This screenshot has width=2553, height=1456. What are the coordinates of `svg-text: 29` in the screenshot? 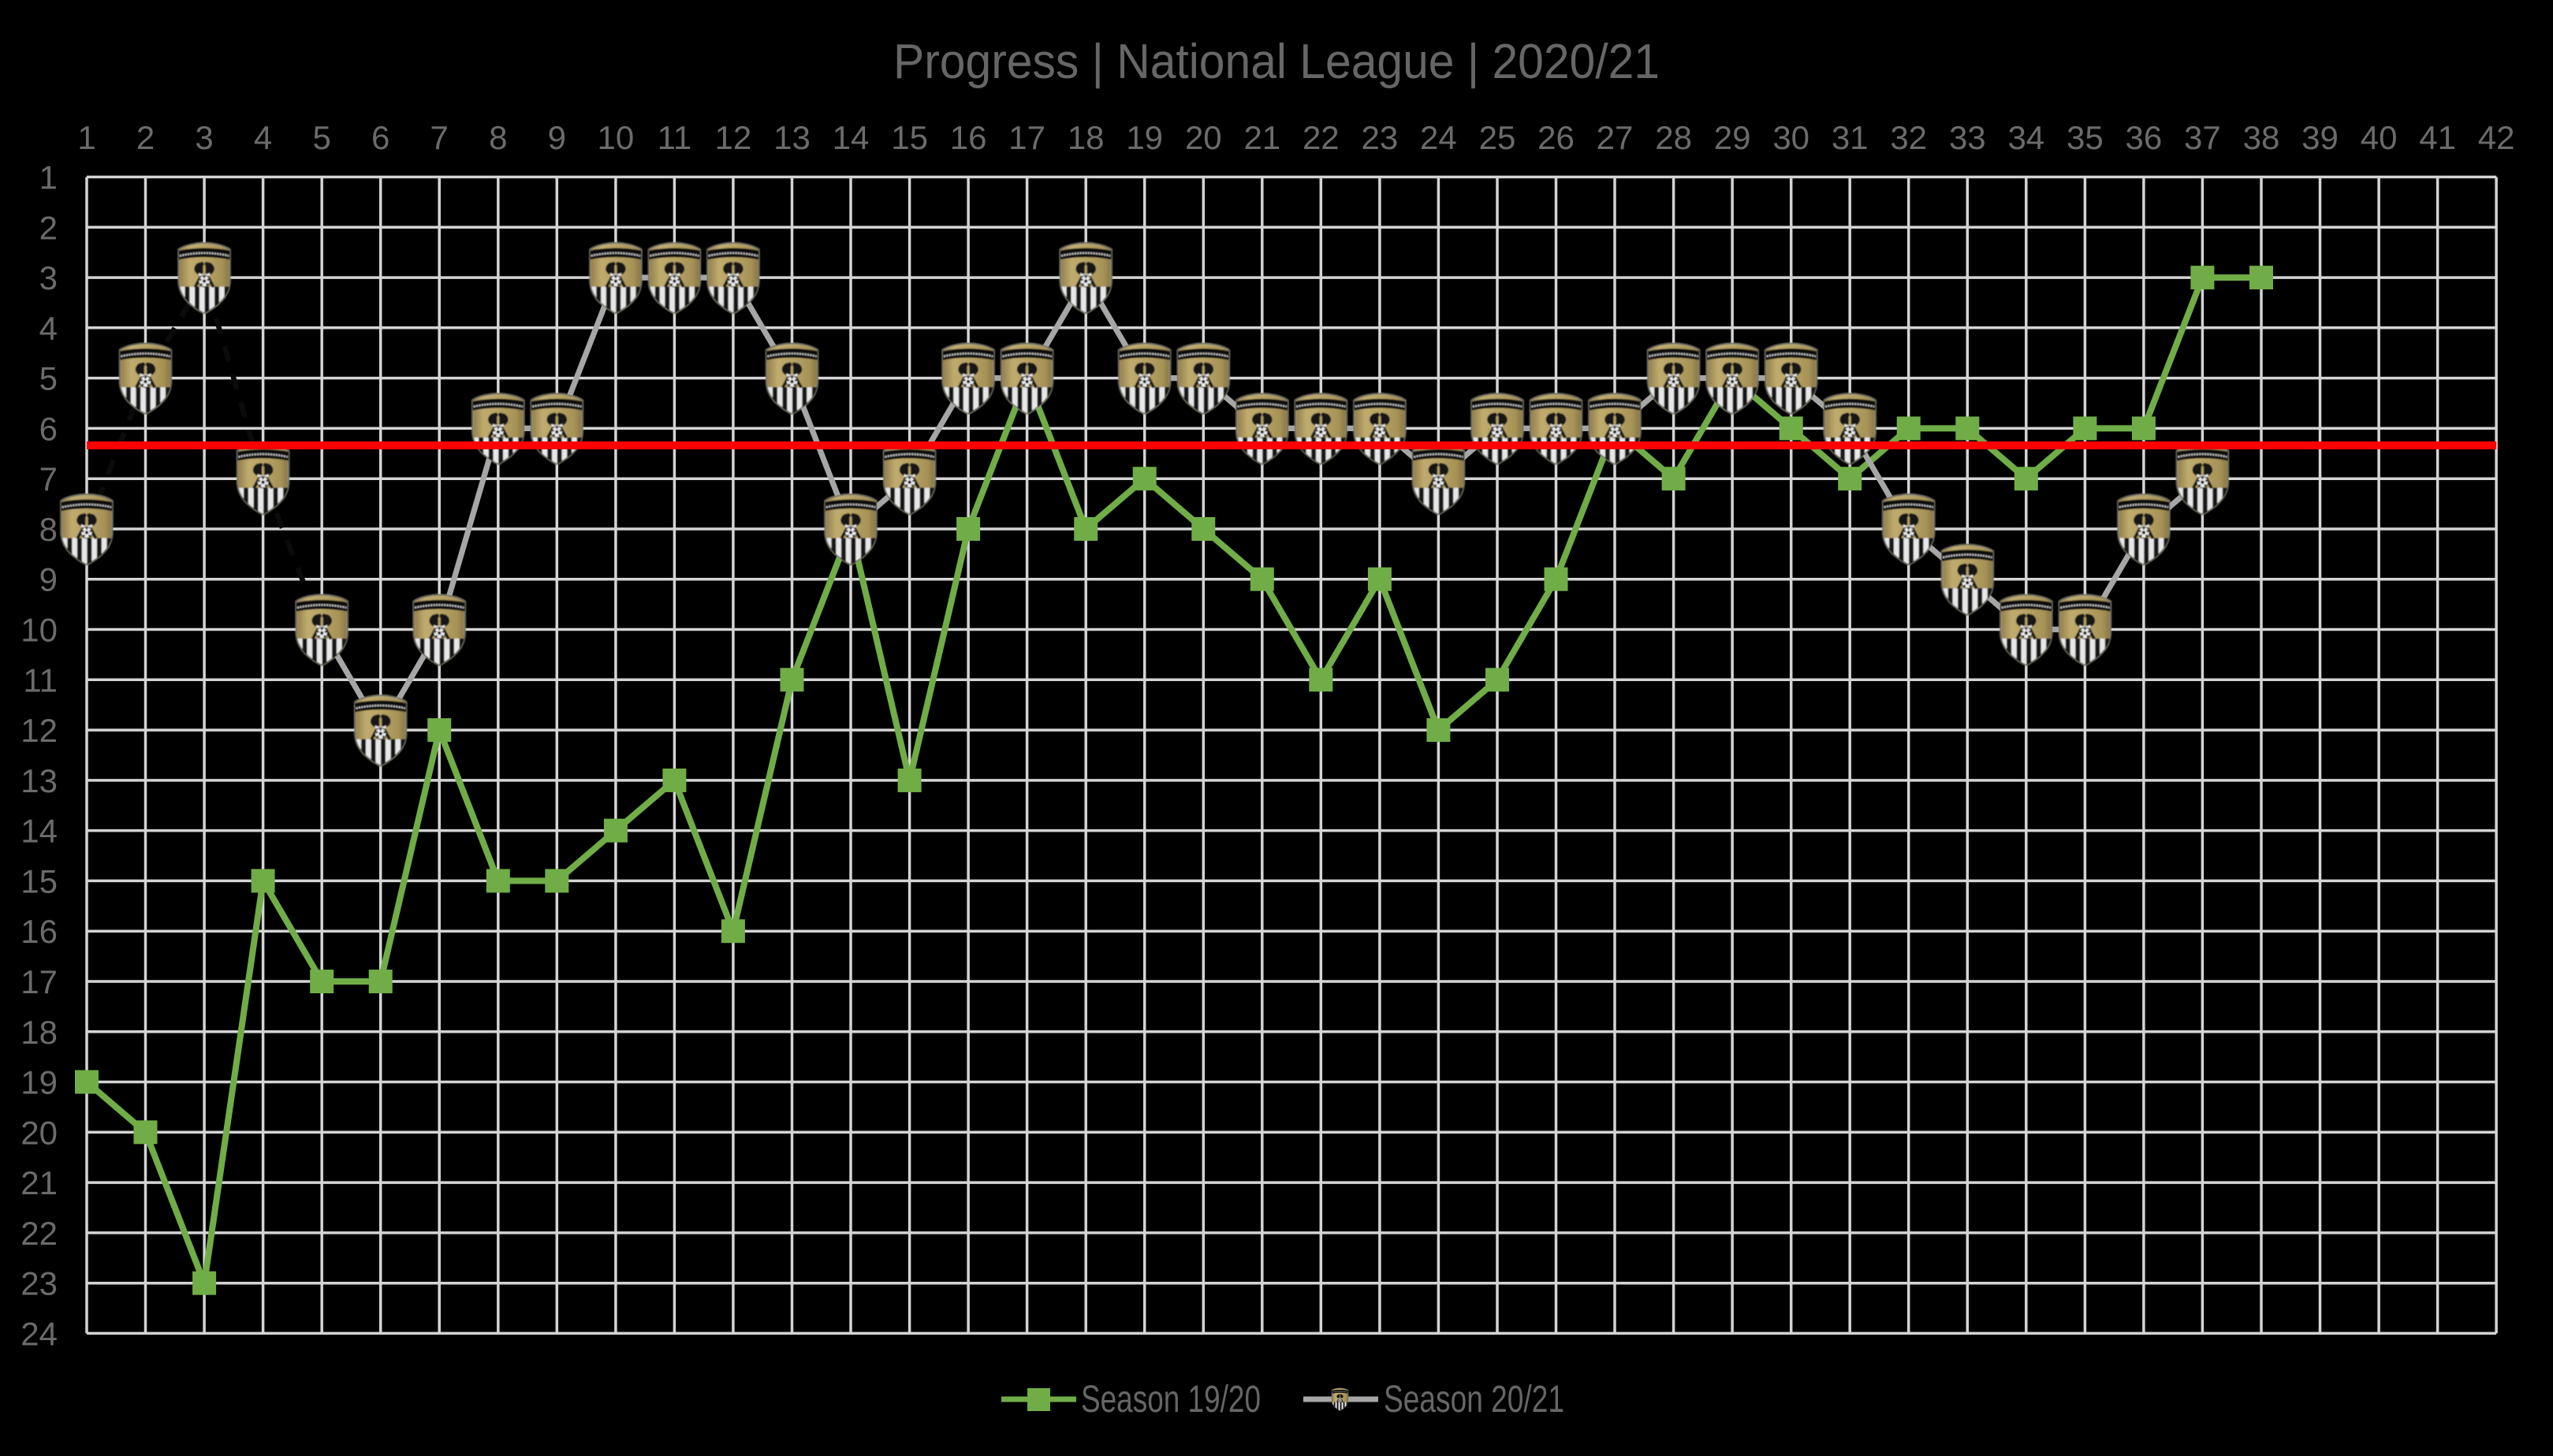 It's located at (1732, 137).